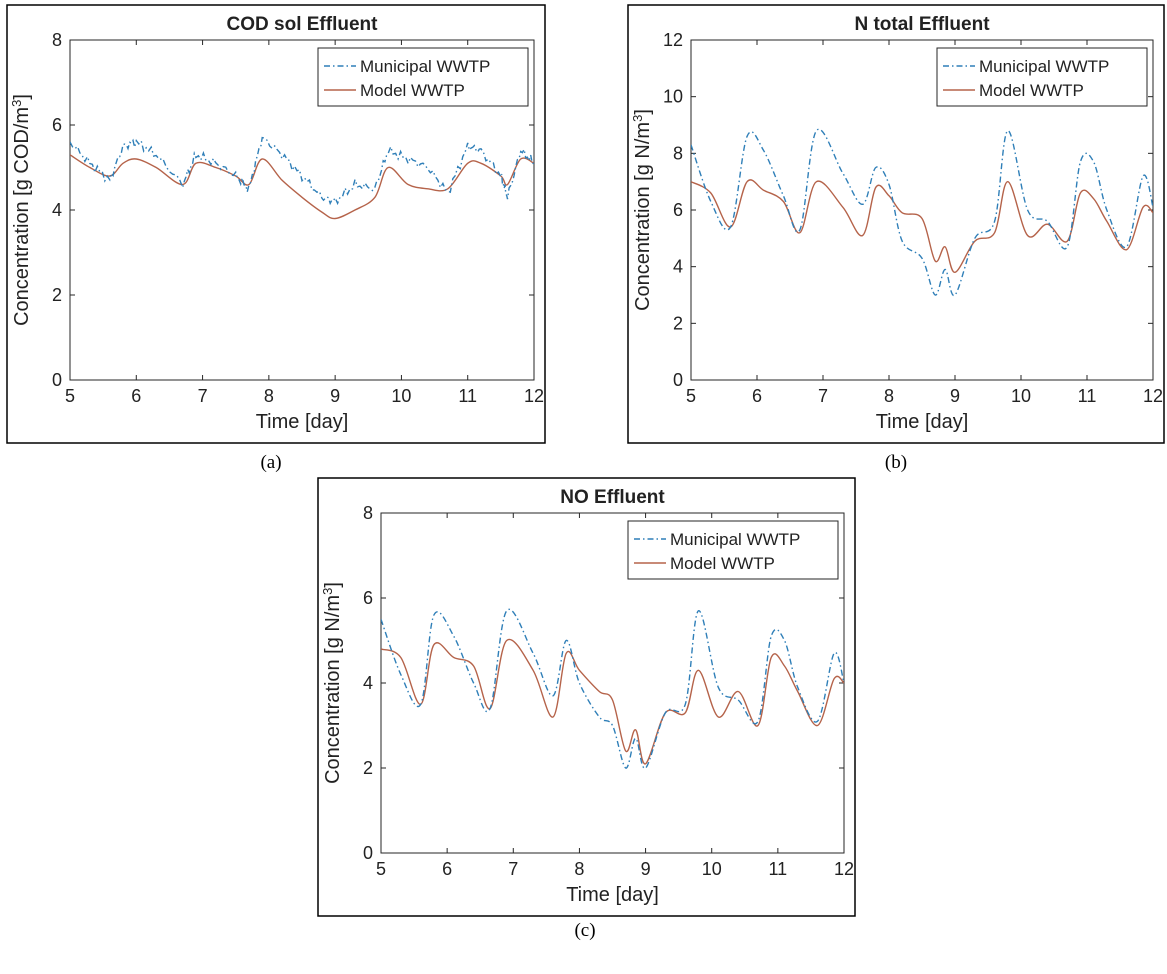 The width and height of the screenshot is (1167, 974). What do you see at coordinates (896, 462) in the screenshot?
I see `caption-b: (b)` at bounding box center [896, 462].